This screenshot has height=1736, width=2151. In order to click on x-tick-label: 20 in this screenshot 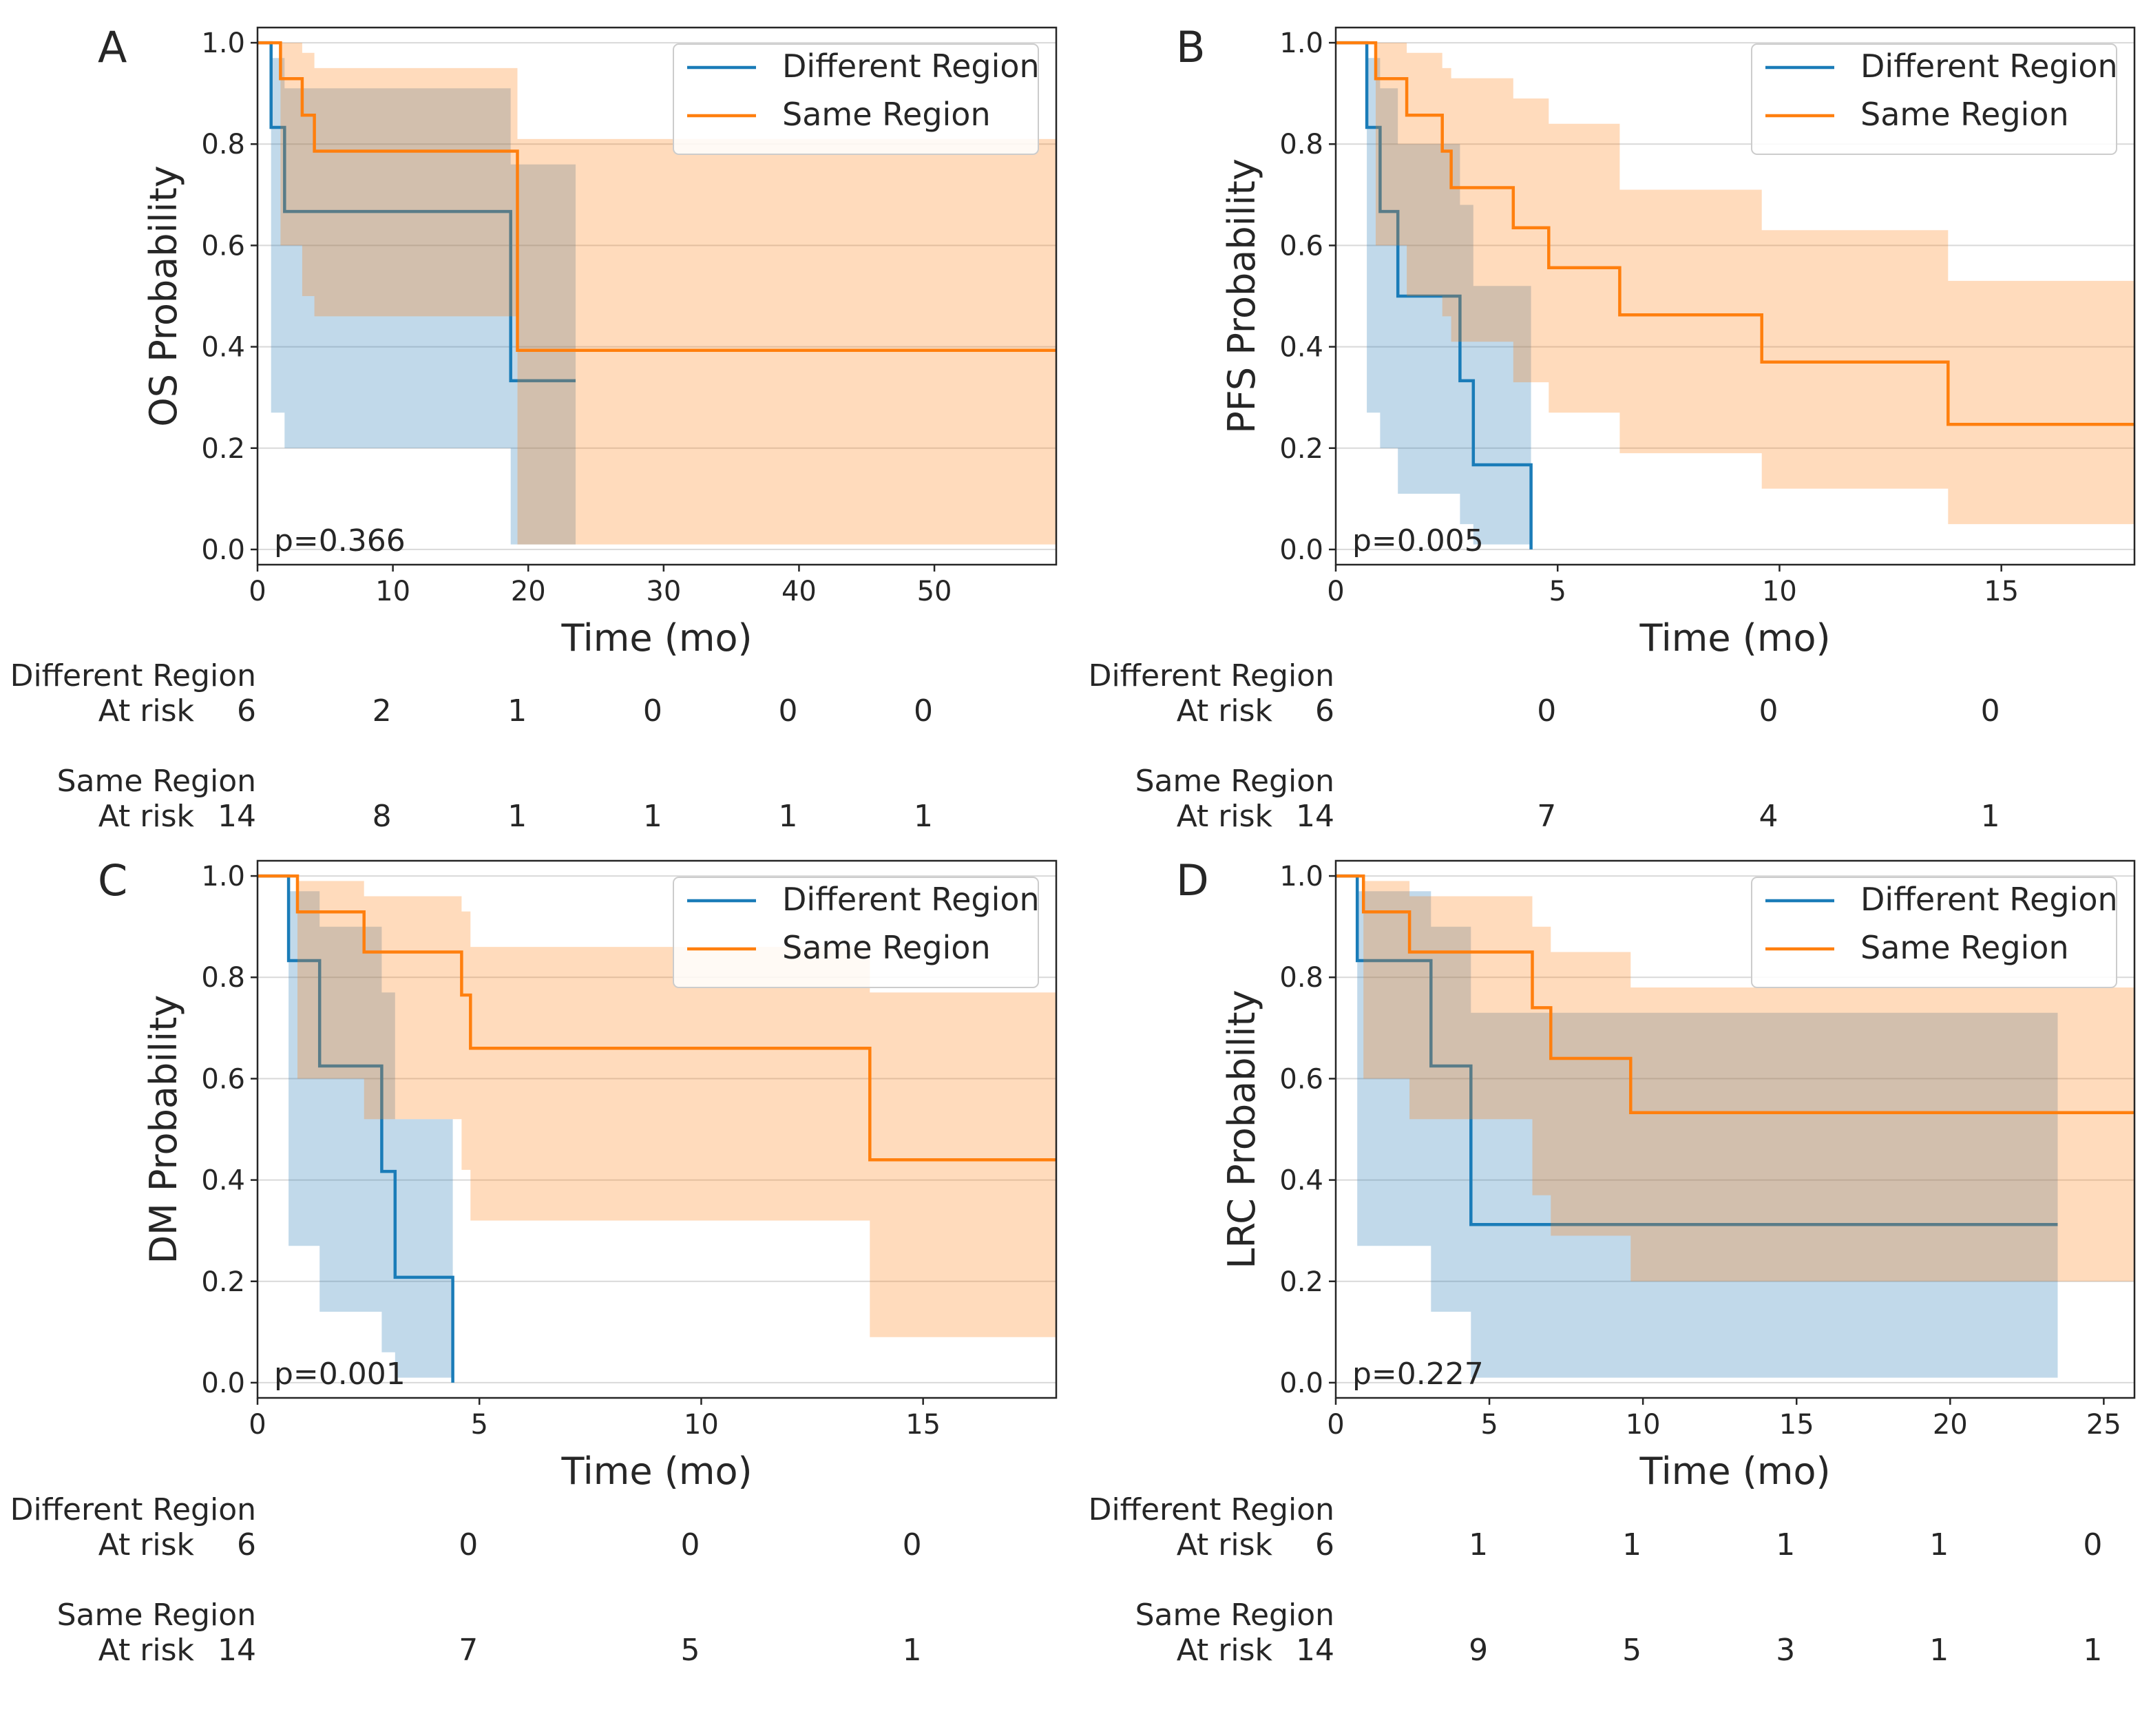, I will do `click(1950, 1425)`.